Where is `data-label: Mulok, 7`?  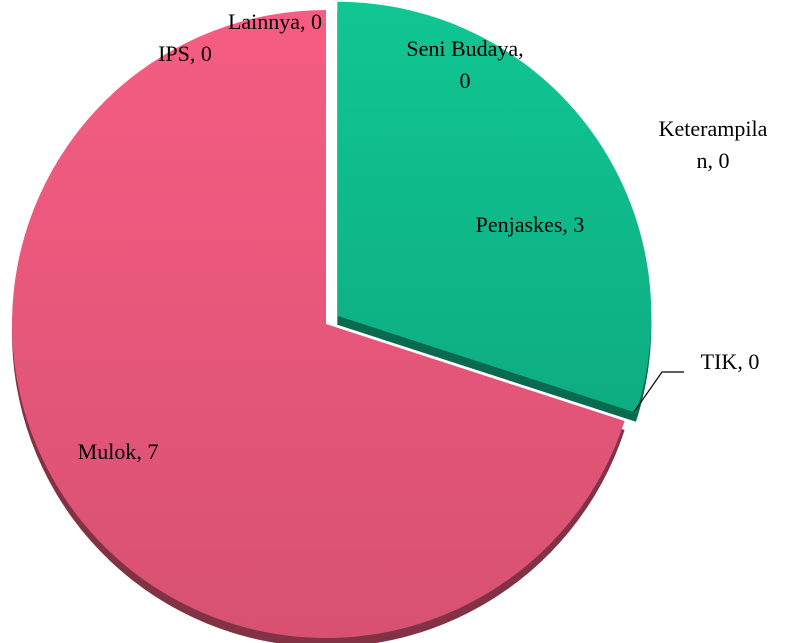
data-label: Mulok, 7 is located at coordinates (118, 451).